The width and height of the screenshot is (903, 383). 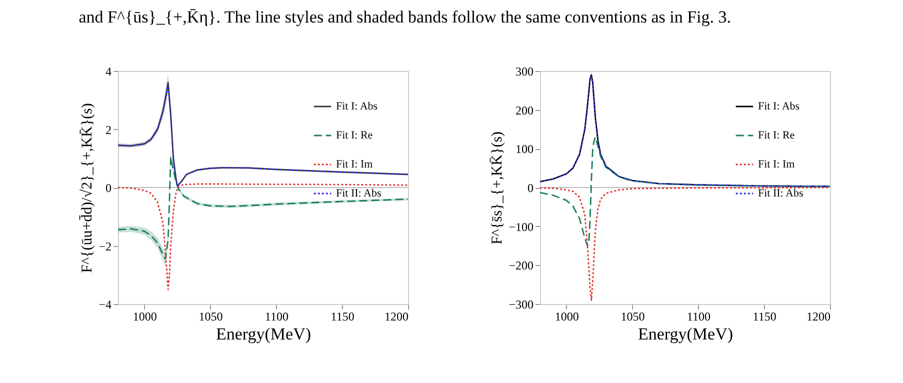 What do you see at coordinates (521, 305) in the screenshot?
I see `y-tick-label: −300` at bounding box center [521, 305].